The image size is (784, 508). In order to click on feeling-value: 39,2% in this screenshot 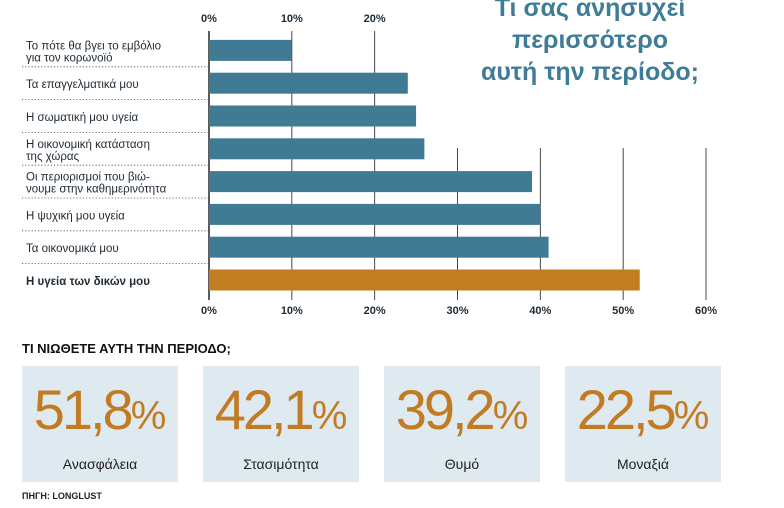, I will do `click(462, 413)`.